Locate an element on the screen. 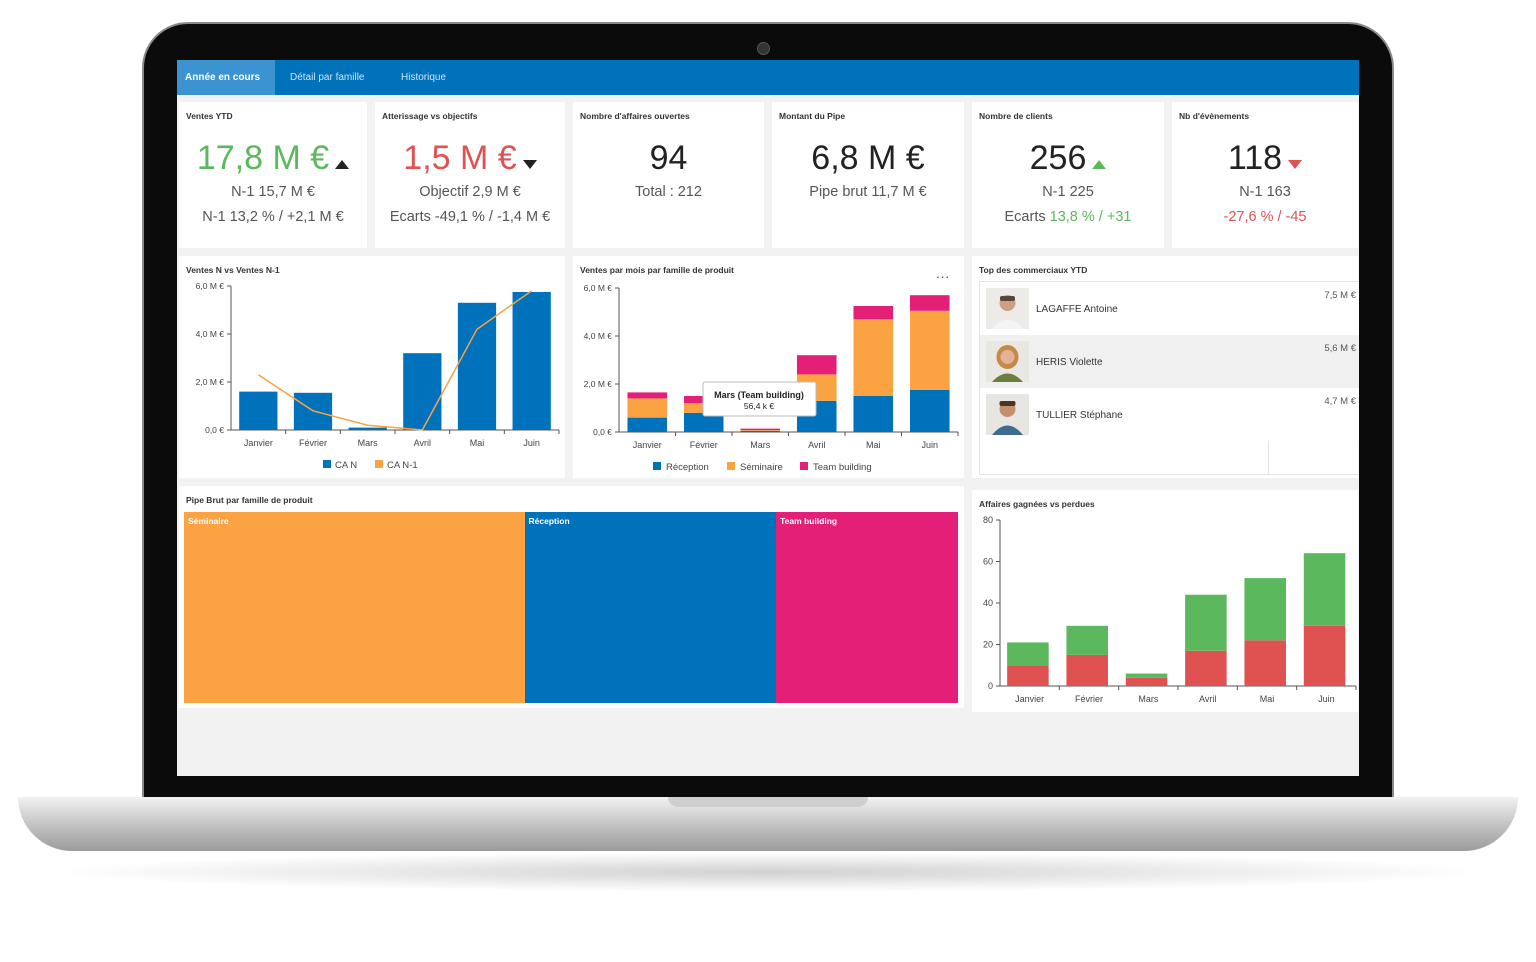  chart-title: Pipe Brut par famille de produit is located at coordinates (249, 500).